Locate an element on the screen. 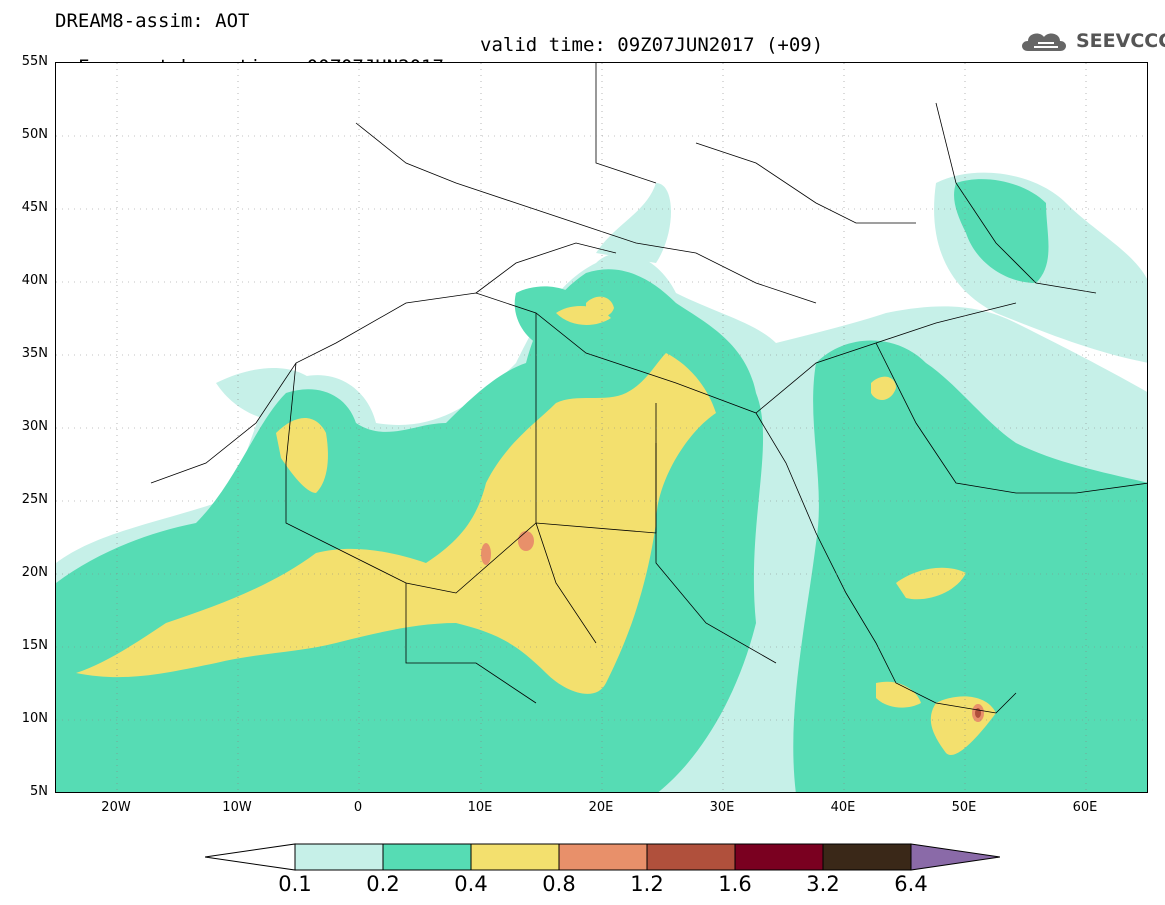 Image resolution: width=1165 pixels, height=905 pixels. lon-label: 10E is located at coordinates (480, 807).